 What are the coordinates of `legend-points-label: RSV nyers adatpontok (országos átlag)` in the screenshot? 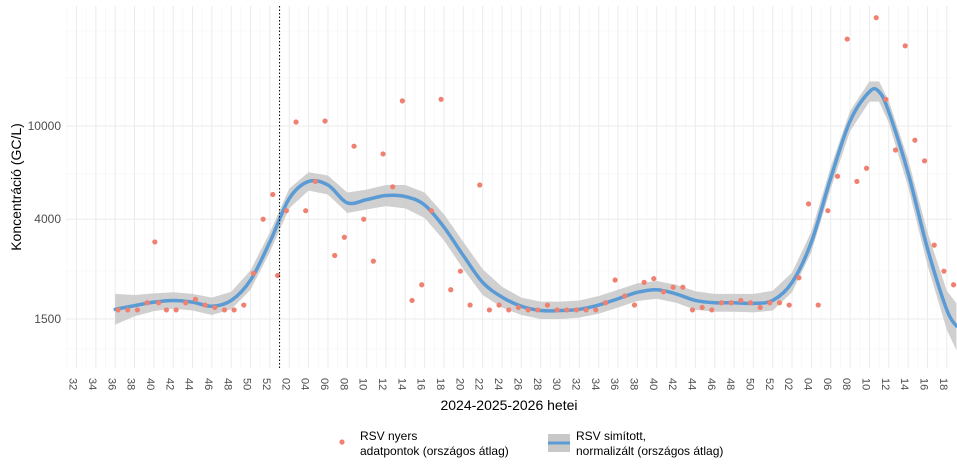 It's located at (434, 443).